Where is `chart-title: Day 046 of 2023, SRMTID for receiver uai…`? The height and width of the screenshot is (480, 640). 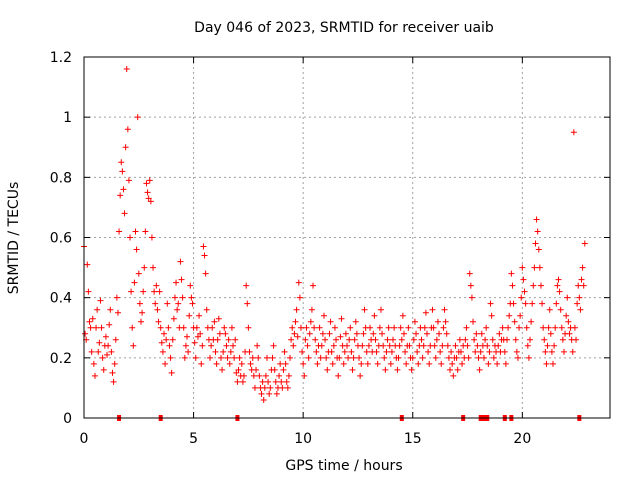 chart-title: Day 046 of 2023, SRMTID for receiver uai… is located at coordinates (344, 28).